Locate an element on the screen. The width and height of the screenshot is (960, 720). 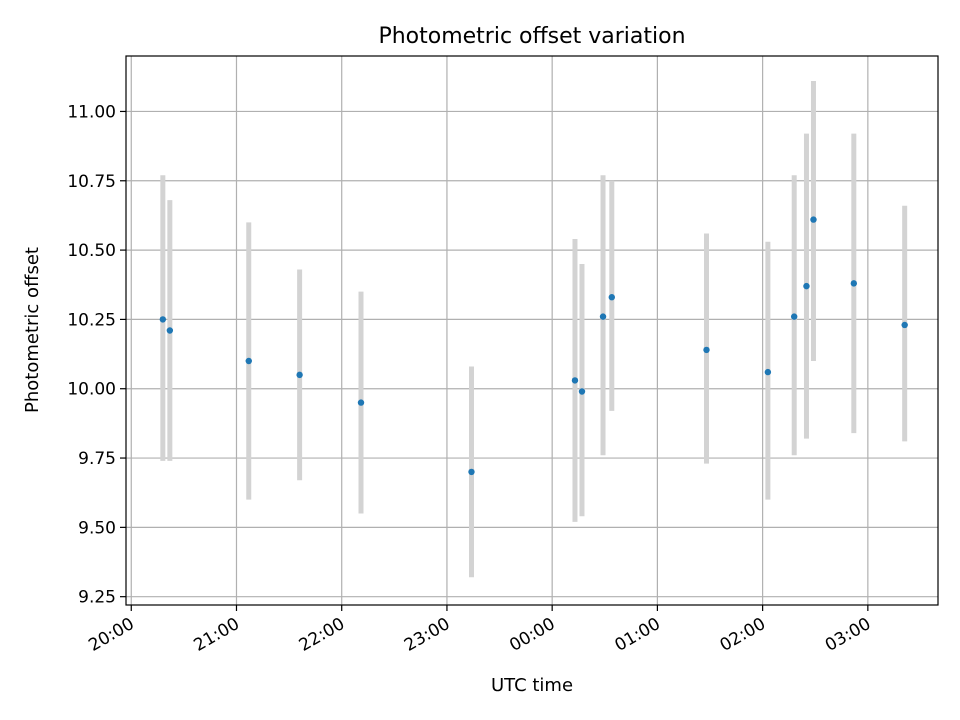
y-tick-label: 9.75 is located at coordinates (97, 459).